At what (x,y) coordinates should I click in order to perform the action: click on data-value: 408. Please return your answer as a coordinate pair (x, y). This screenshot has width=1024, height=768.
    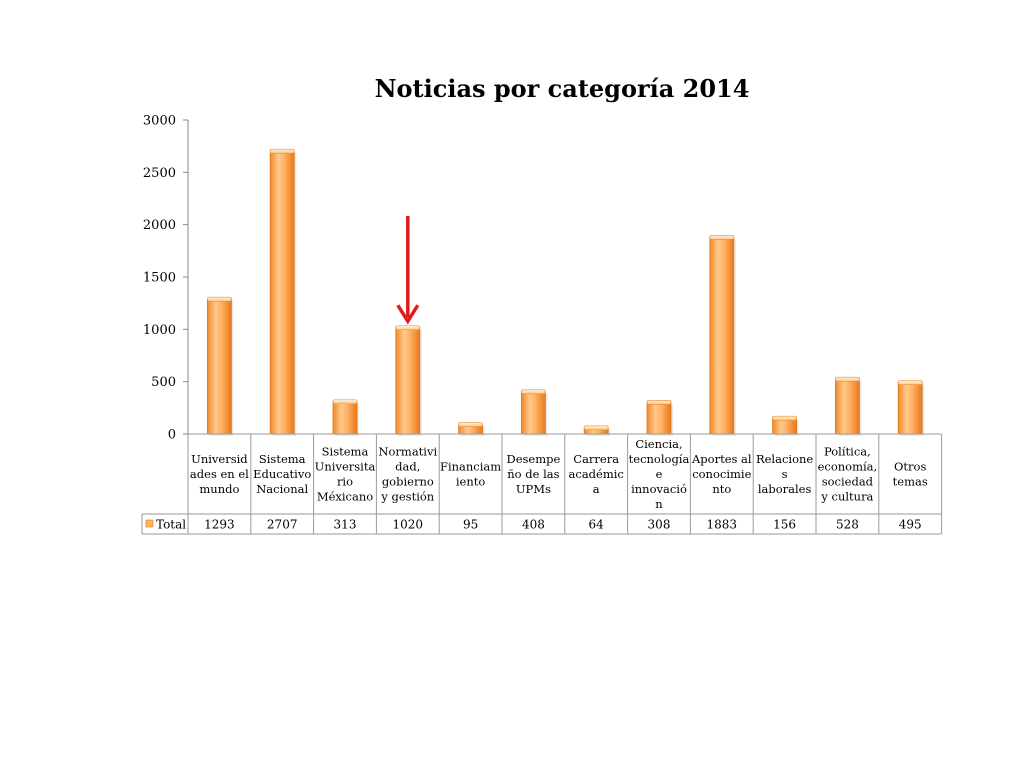
    Looking at the image, I should click on (533, 525).